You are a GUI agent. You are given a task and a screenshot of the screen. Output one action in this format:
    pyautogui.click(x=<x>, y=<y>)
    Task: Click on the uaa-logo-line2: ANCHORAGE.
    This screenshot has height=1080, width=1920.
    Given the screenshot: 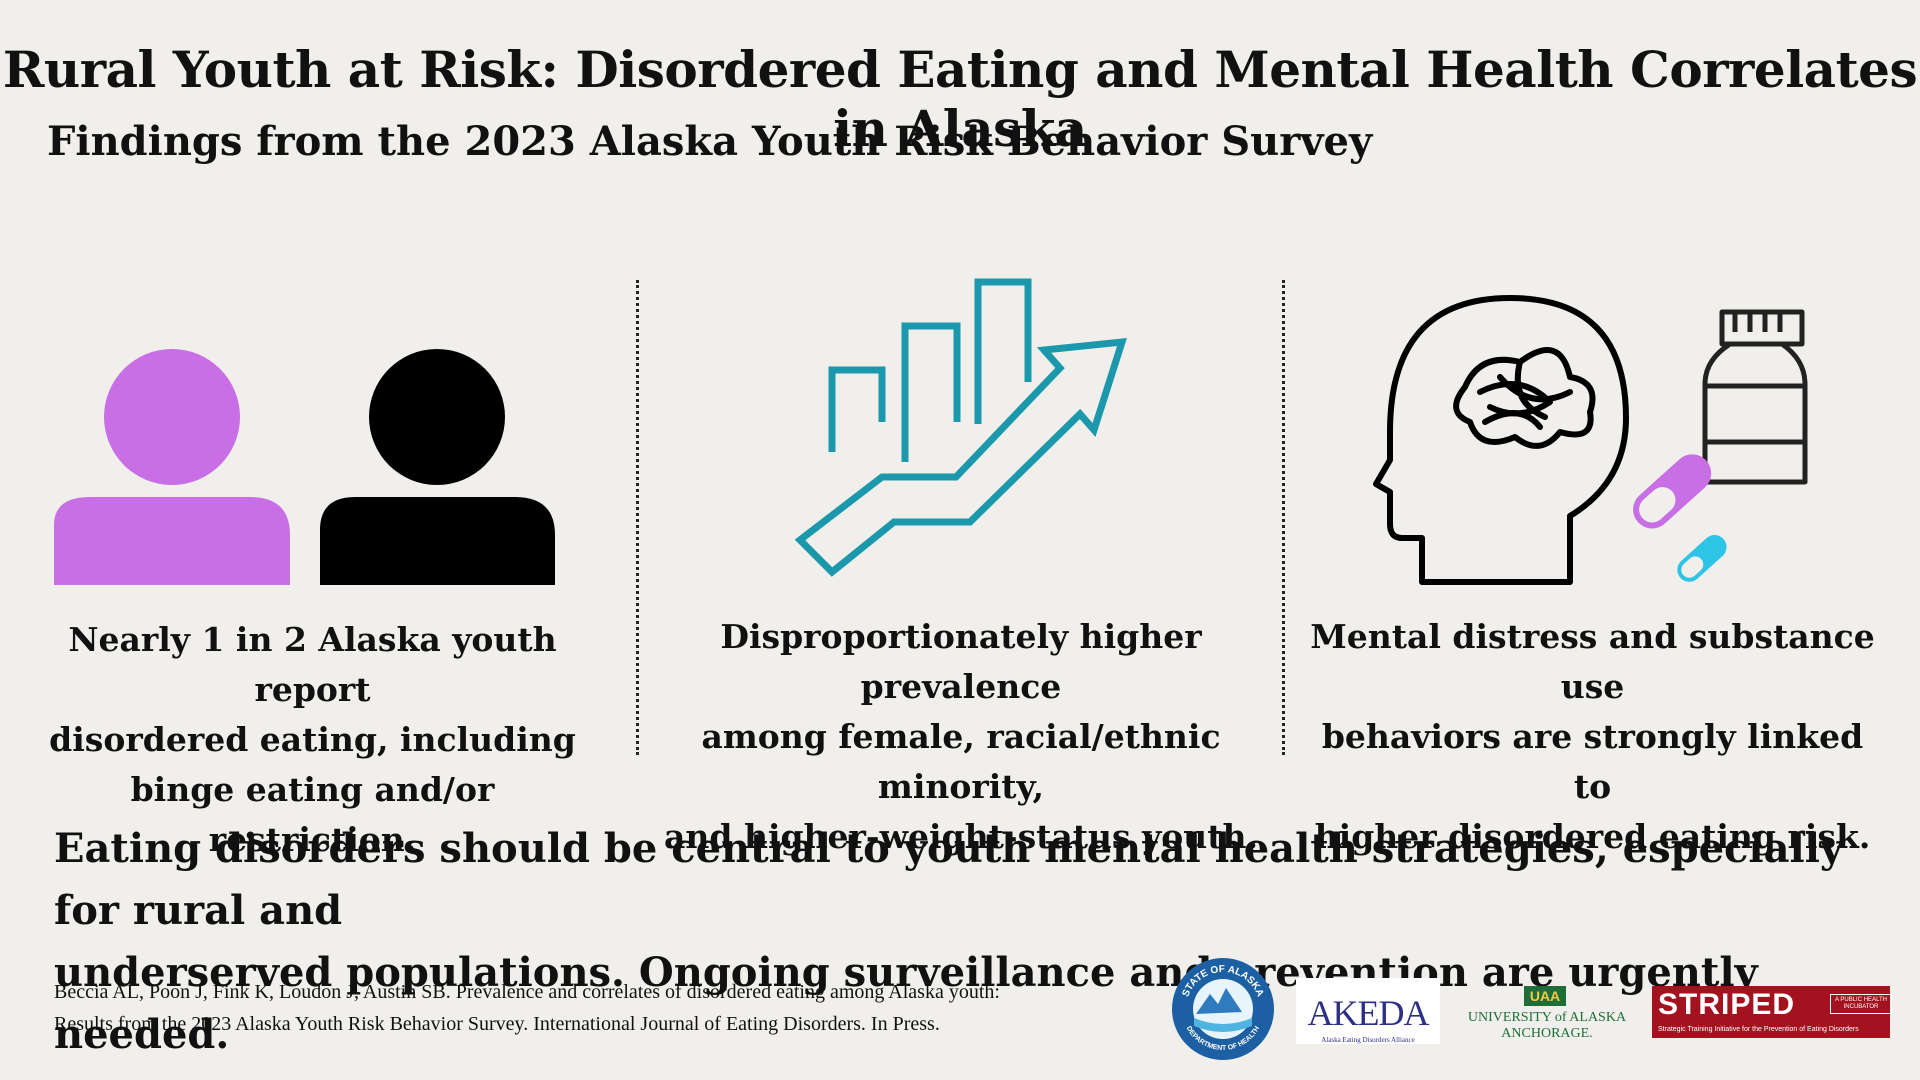 What is the action you would take?
    pyautogui.click(x=1547, y=1033)
    